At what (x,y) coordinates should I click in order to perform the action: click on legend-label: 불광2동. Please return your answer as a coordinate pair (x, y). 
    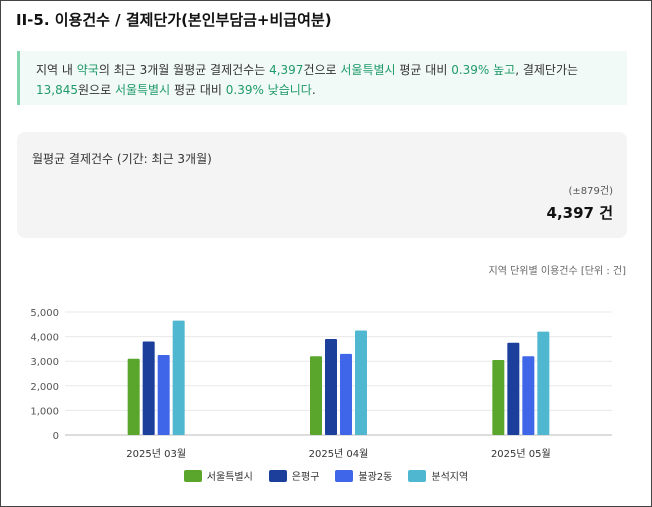
    Looking at the image, I should click on (375, 477).